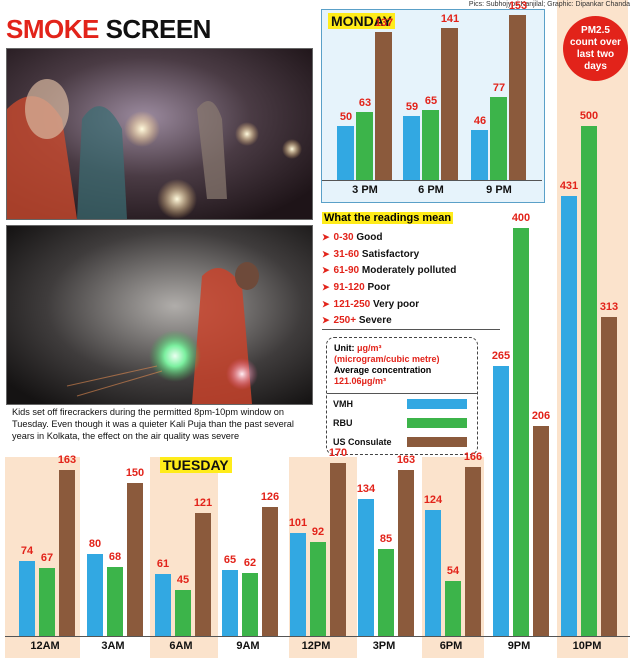 The height and width of the screenshot is (658, 635). What do you see at coordinates (115, 556) in the screenshot?
I see `data-label: 68` at bounding box center [115, 556].